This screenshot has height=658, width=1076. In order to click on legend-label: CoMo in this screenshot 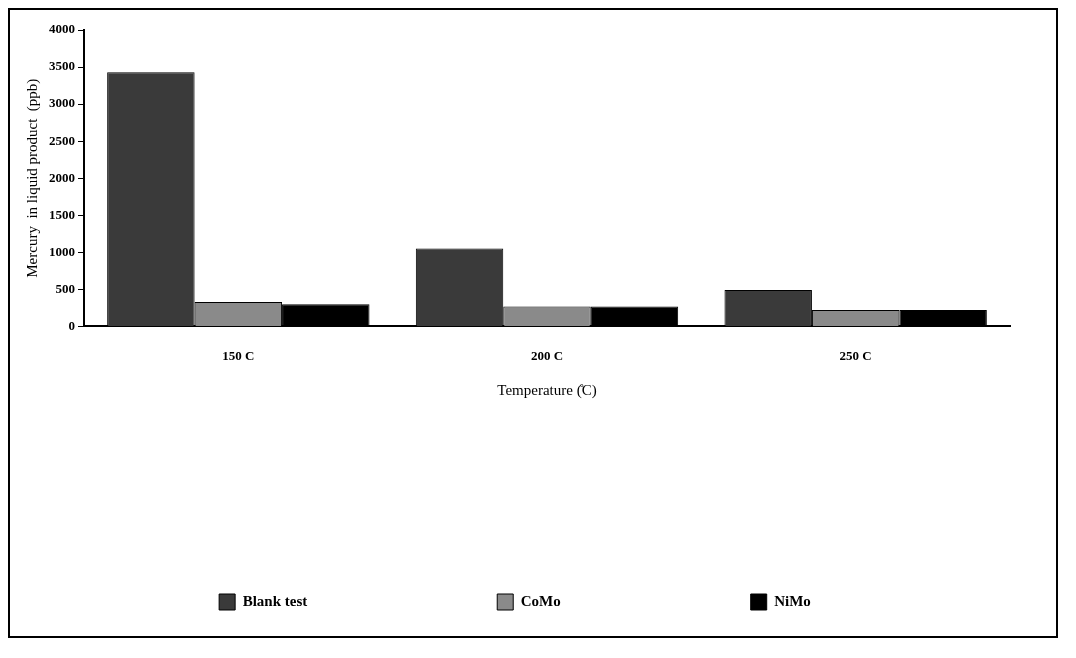, I will do `click(540, 600)`.